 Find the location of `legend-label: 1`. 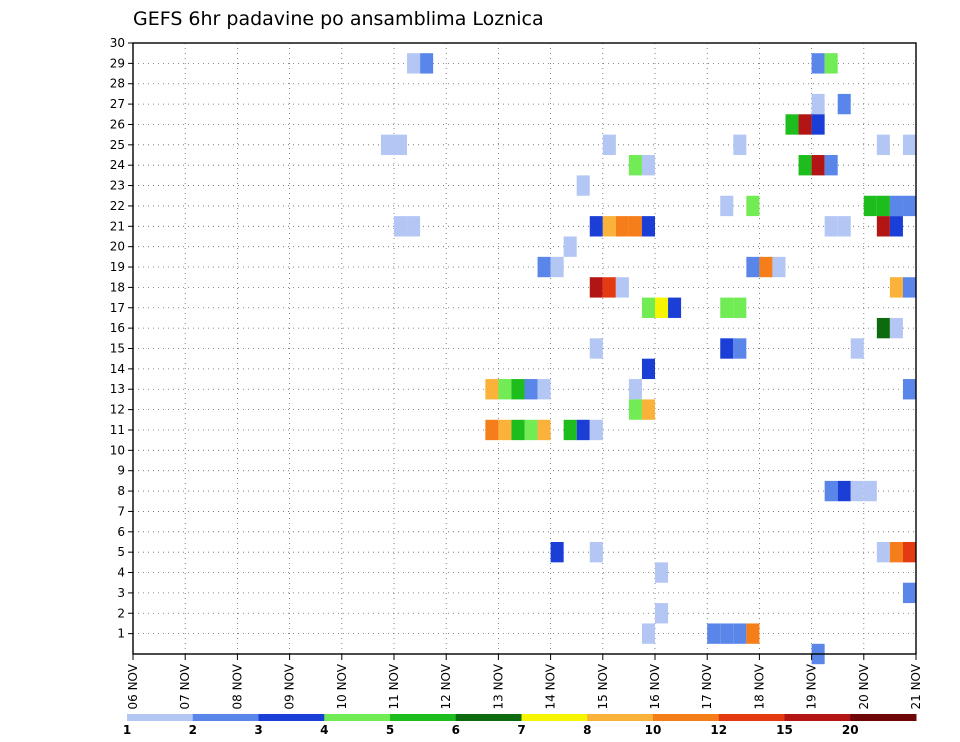

legend-label: 1 is located at coordinates (127, 730).